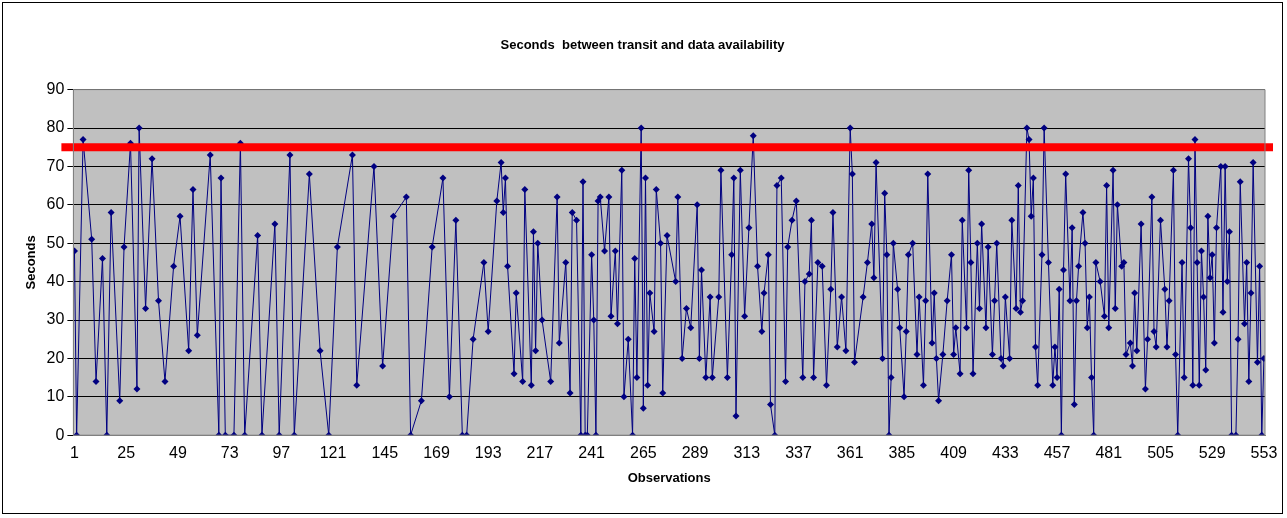 The image size is (1287, 518). Describe the element at coordinates (1109, 453) in the screenshot. I see `x-tick-label: 481` at that location.